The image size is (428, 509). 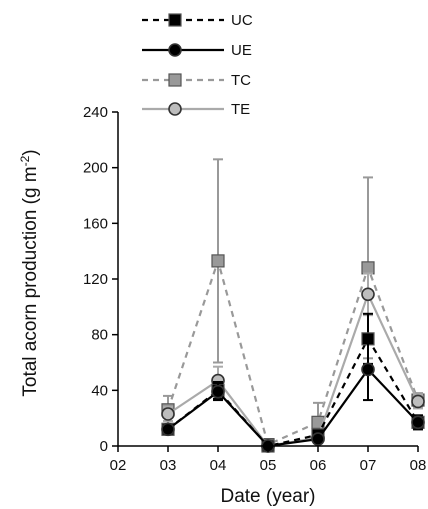 What do you see at coordinates (99, 390) in the screenshot?
I see `y-tick-label: 40` at bounding box center [99, 390].